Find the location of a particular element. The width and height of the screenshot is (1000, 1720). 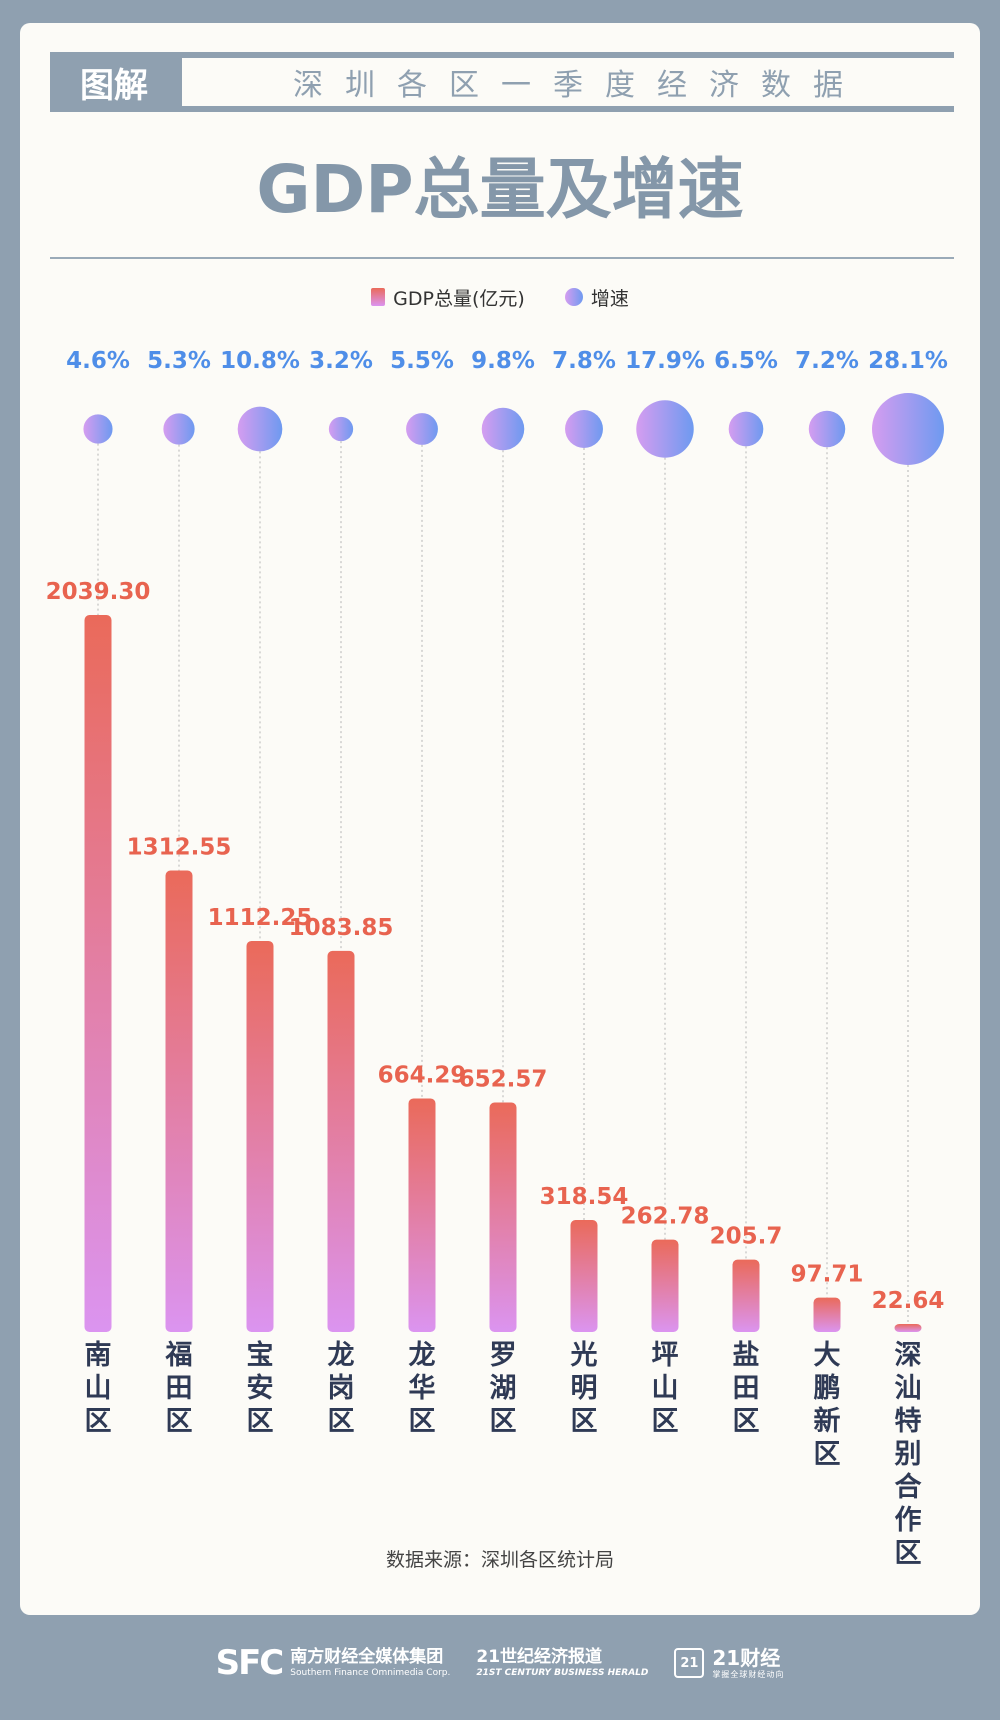

category-label: 龙华区 is located at coordinates (422, 1388).